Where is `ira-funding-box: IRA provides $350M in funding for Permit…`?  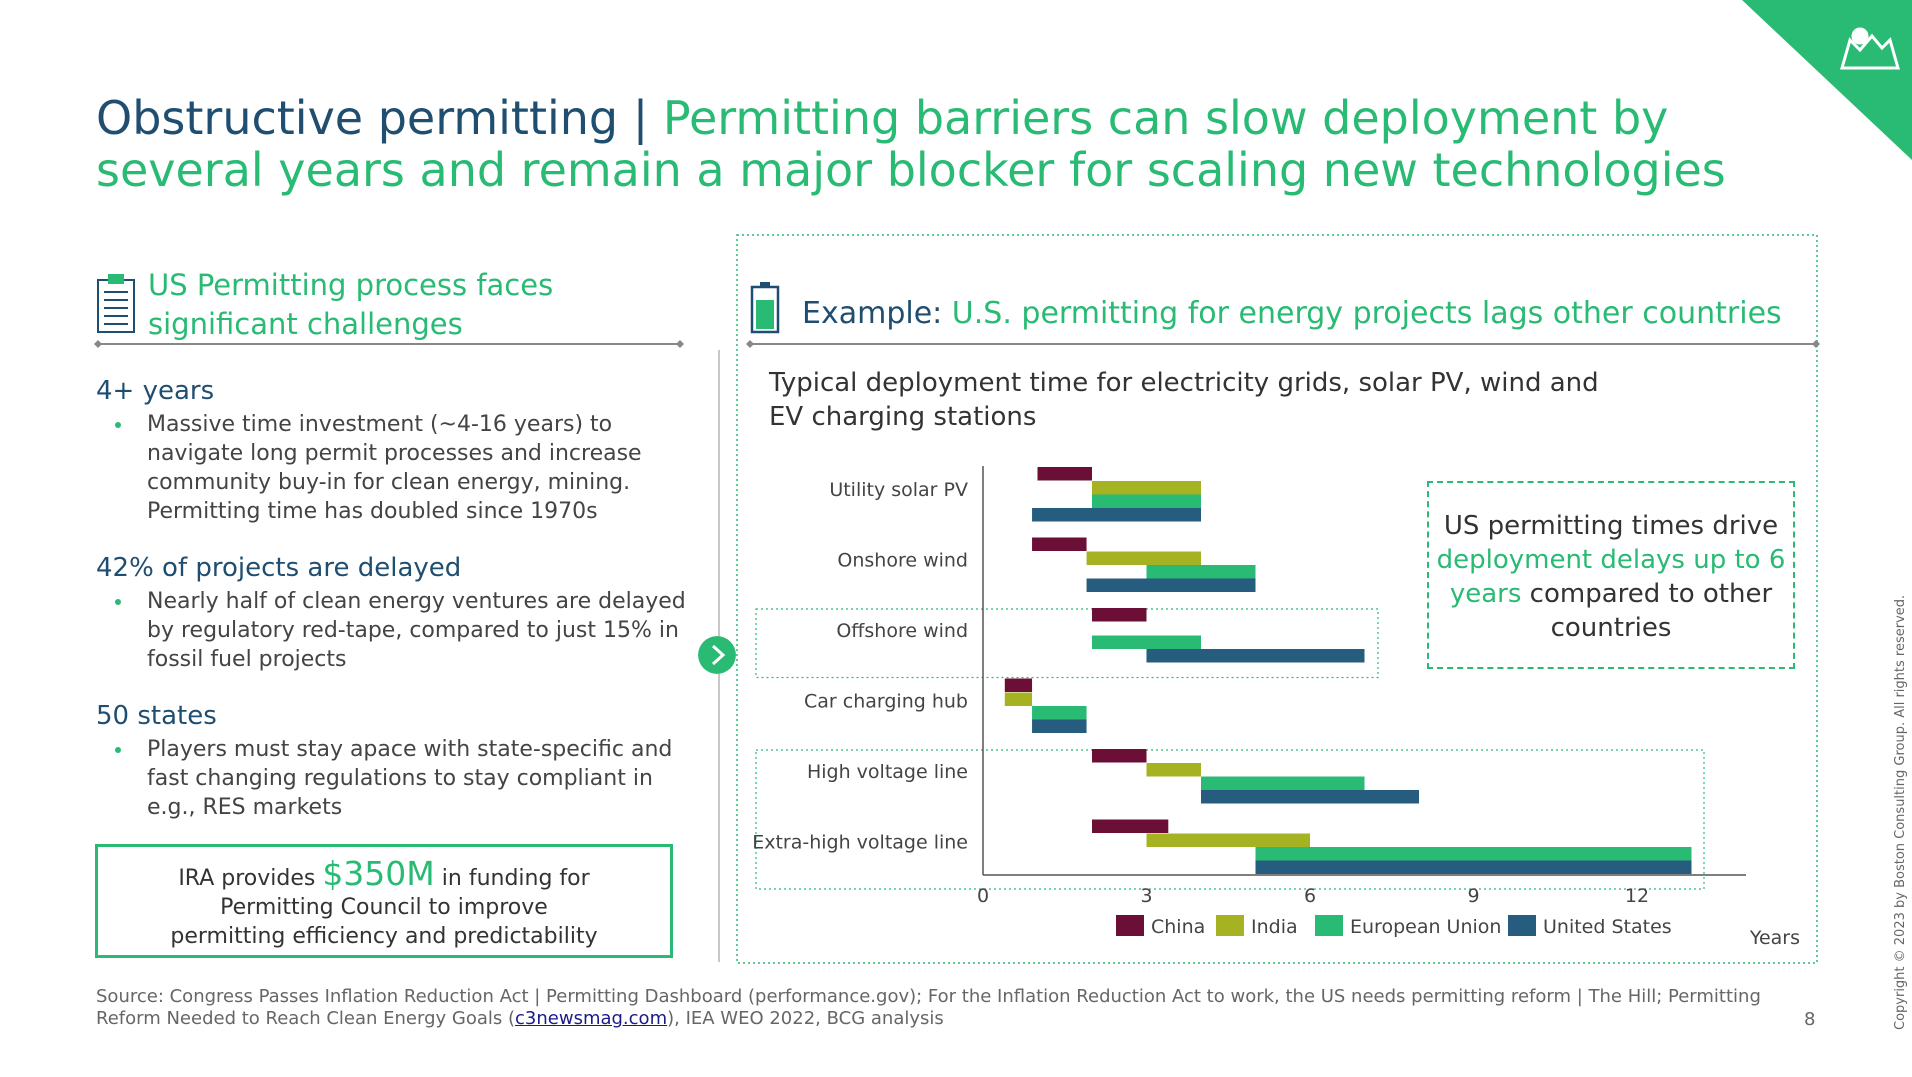 ira-funding-box: IRA provides $350M in funding for Permit… is located at coordinates (384, 901).